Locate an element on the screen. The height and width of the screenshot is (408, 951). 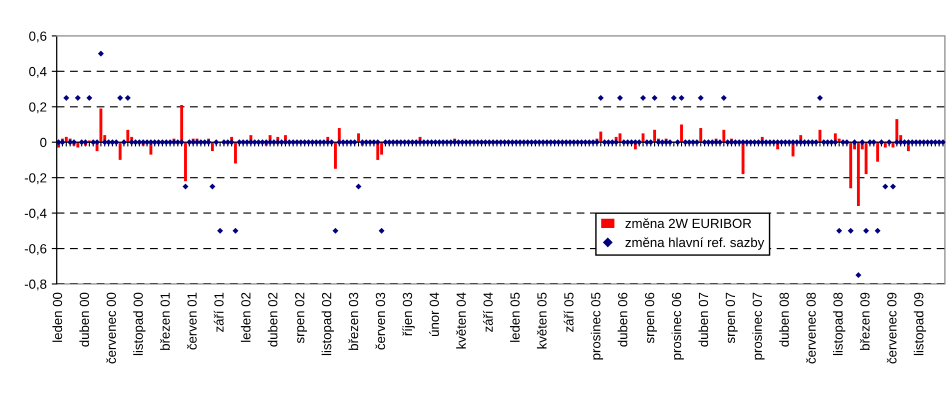
x-tick-label: listopad 02 is located at coordinates (328, 324).